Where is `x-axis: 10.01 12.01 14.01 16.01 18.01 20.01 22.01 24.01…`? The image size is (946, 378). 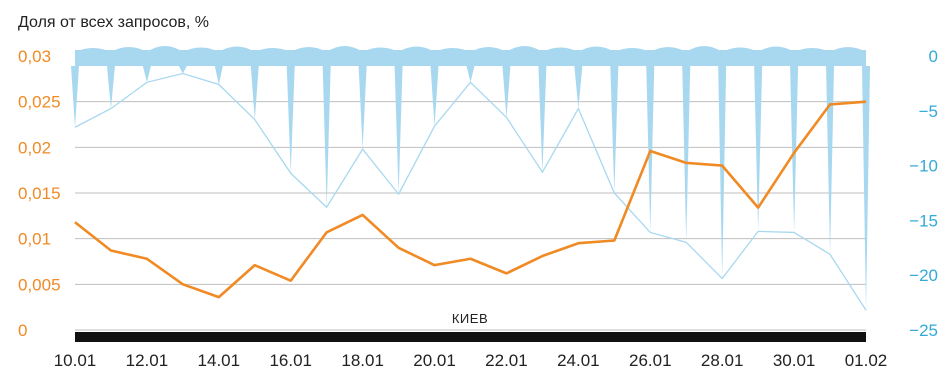
x-axis: 10.01 12.01 14.01 16.01 18.01 20.01 22.01 24.01… is located at coordinates (471, 360).